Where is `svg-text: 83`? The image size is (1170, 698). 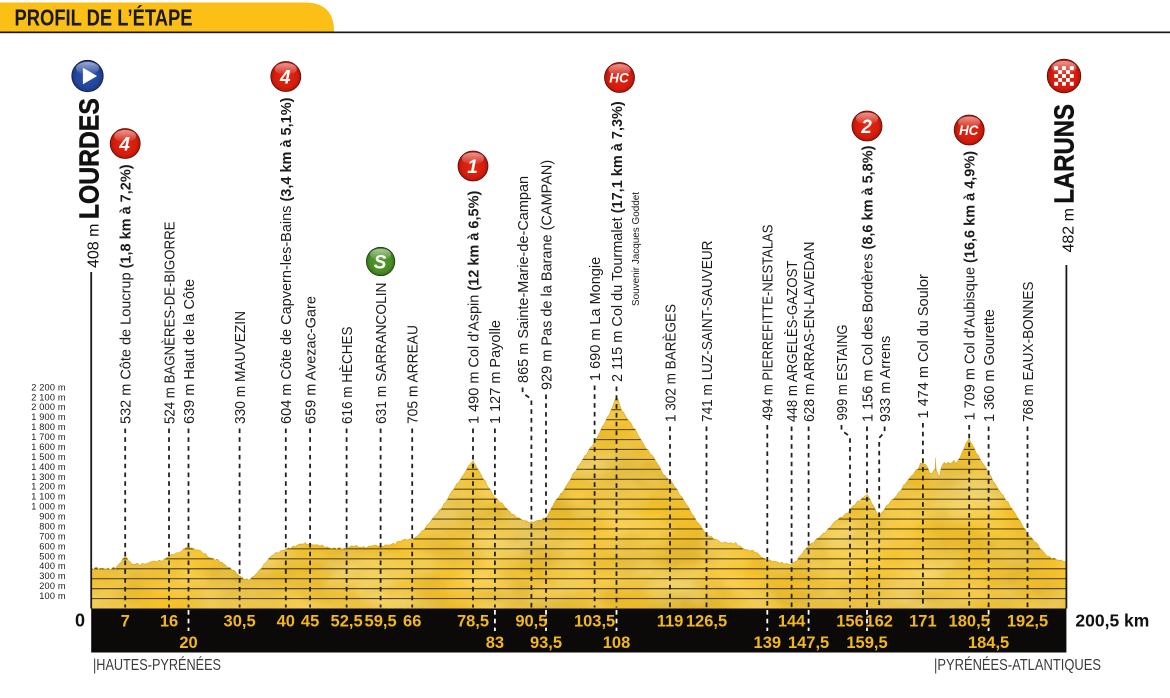
svg-text: 83 is located at coordinates (495, 643).